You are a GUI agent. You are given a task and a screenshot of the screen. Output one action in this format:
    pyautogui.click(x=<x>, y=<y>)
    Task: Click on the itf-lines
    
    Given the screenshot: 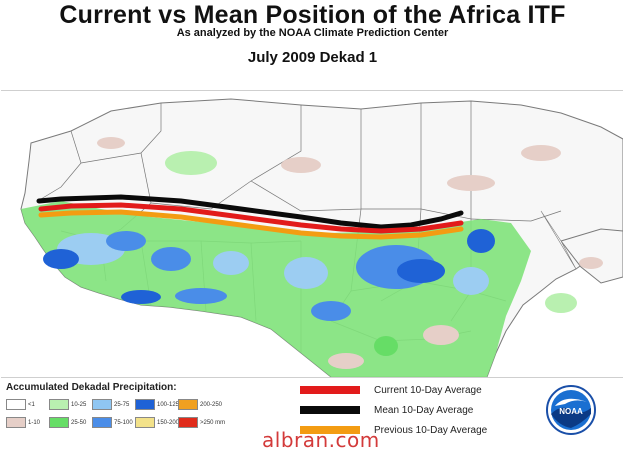 What is the action you would take?
    pyautogui.click(x=250, y=217)
    